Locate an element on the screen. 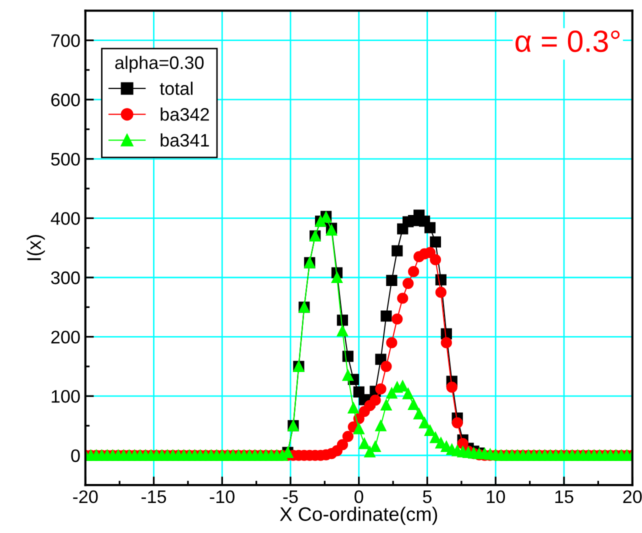 This screenshot has width=642, height=533. x-tick-label: 0 is located at coordinates (359, 497).